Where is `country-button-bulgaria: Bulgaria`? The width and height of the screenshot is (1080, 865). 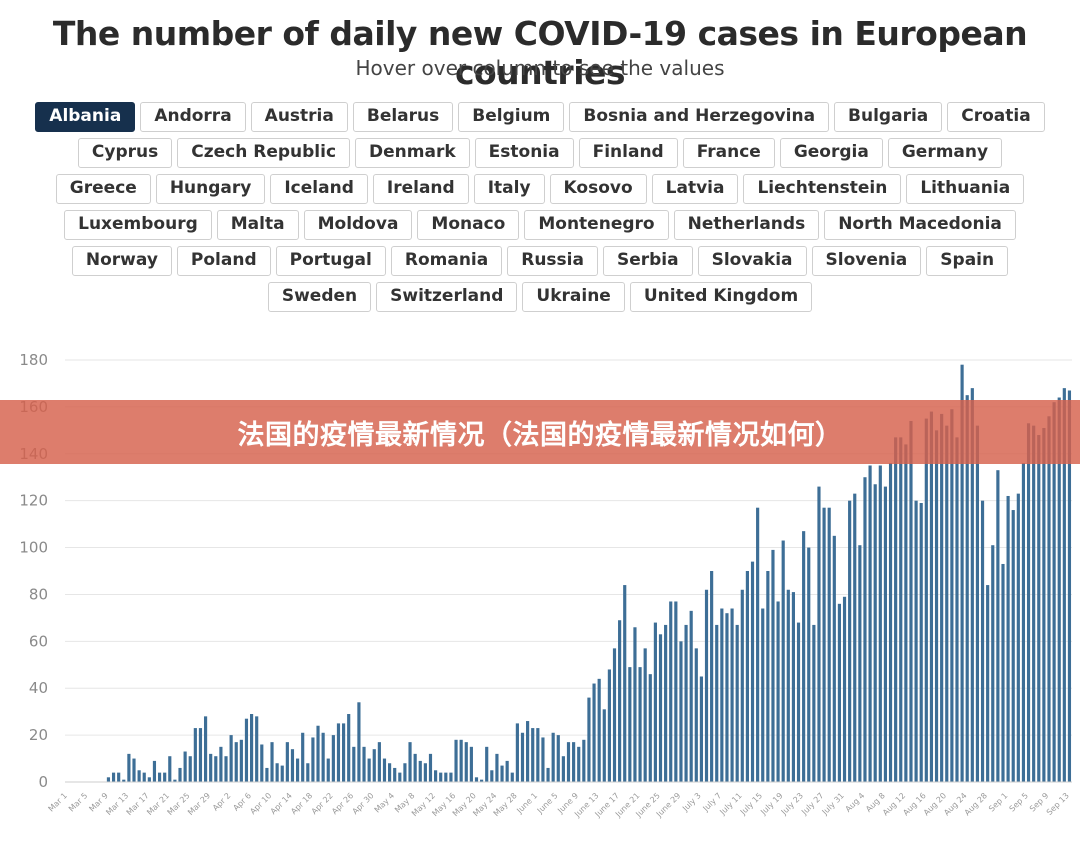 country-button-bulgaria: Bulgaria is located at coordinates (888, 117).